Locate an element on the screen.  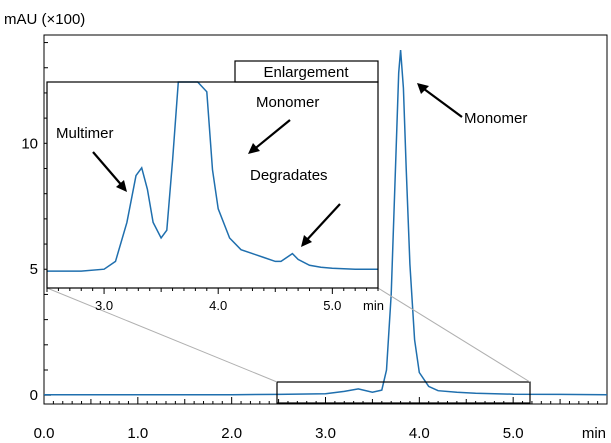
degradates-label: Degradates is located at coordinates (289, 175).